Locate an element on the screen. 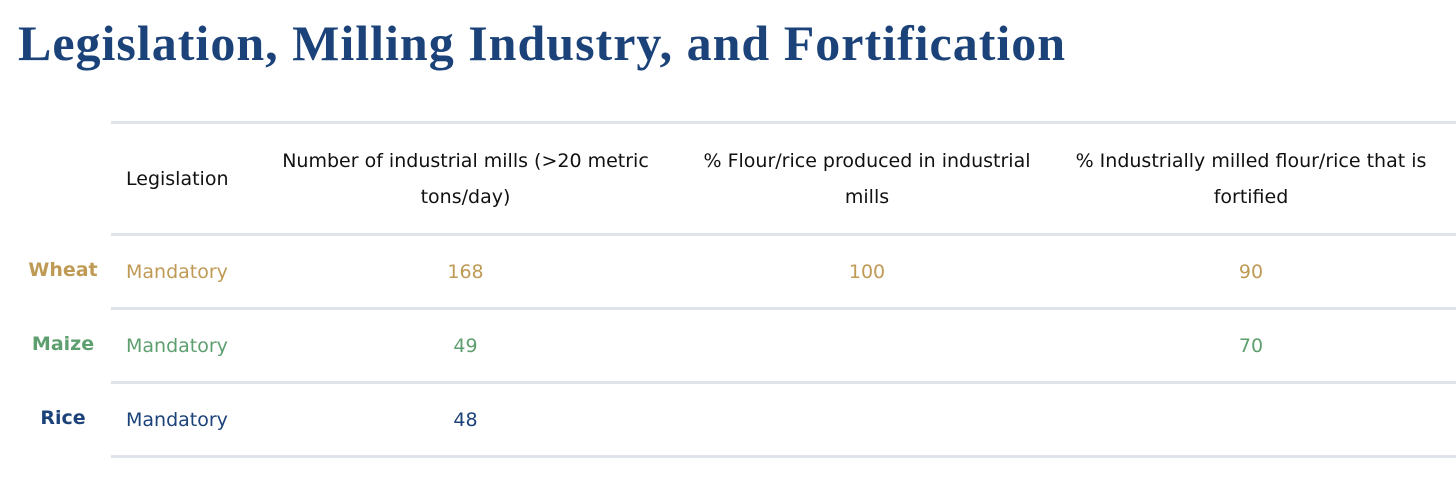 The width and height of the screenshot is (1456, 477). header-legislation: Legislation is located at coordinates (177, 178).